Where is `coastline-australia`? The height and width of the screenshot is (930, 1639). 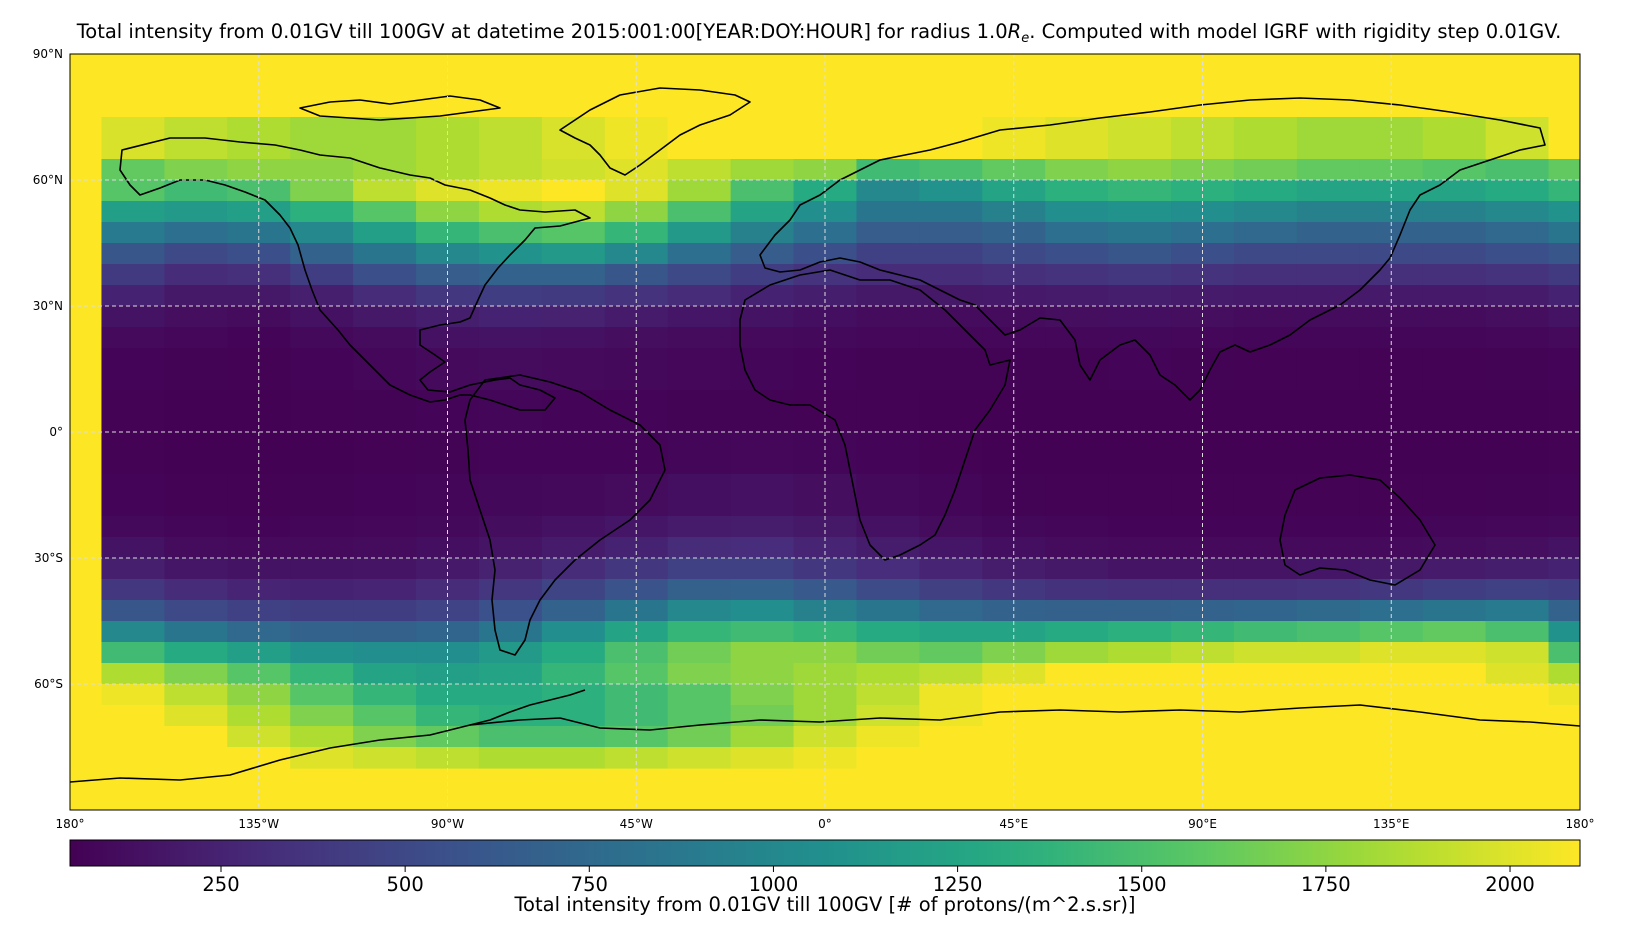
coastline-australia is located at coordinates (1357, 530).